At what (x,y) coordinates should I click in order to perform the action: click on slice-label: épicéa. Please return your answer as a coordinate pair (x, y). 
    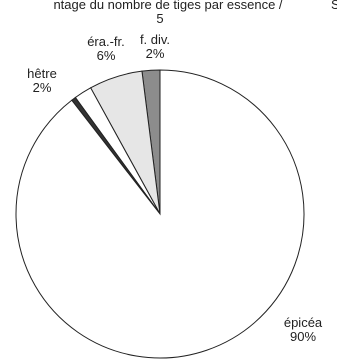
    Looking at the image, I should click on (303, 322).